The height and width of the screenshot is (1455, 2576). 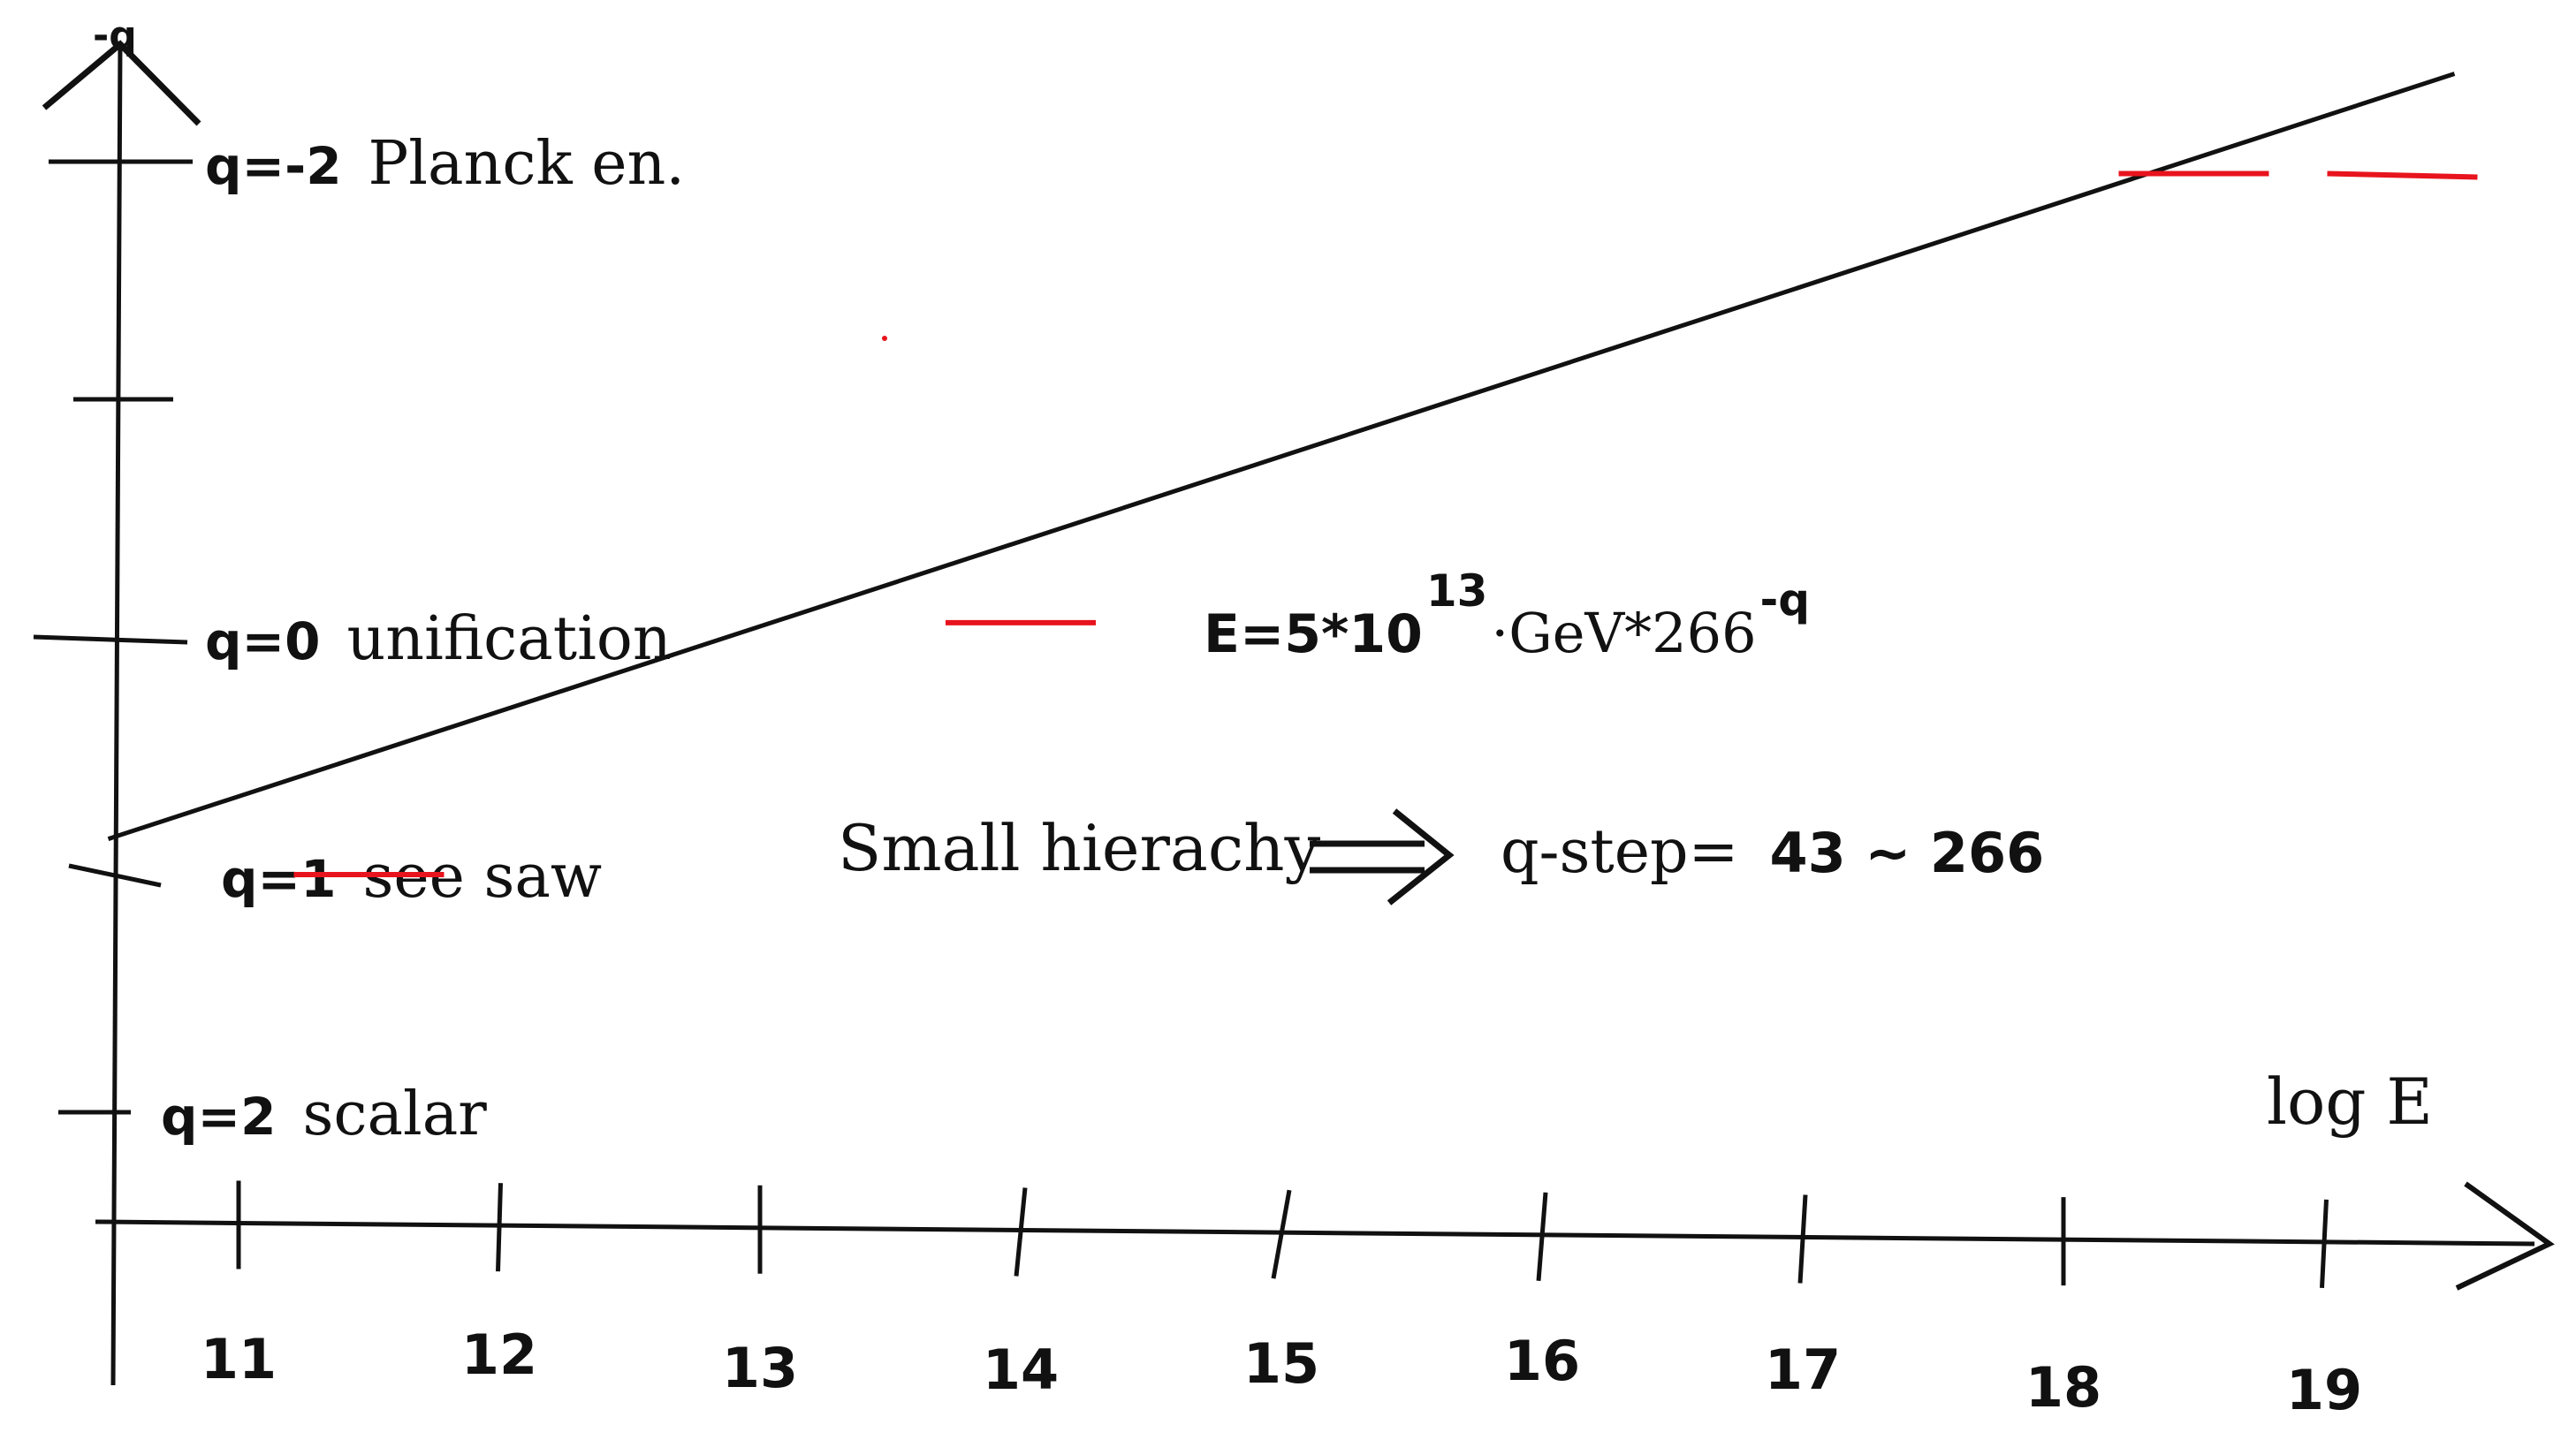 I want to click on y-tick-q: q=1, so click(x=278, y=879).